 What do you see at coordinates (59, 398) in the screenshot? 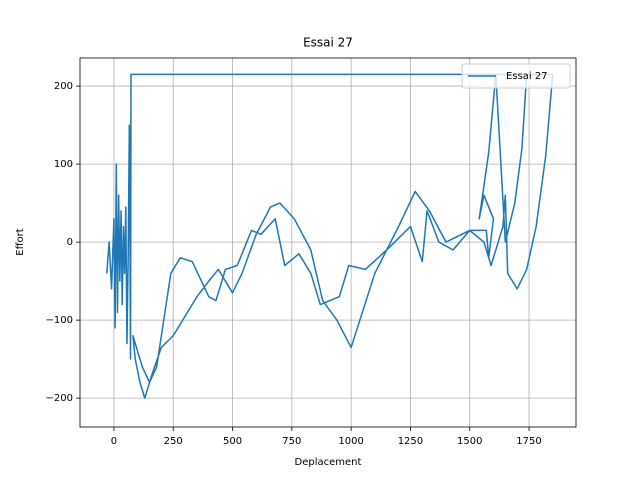
I see `y-tick-label: −200` at bounding box center [59, 398].